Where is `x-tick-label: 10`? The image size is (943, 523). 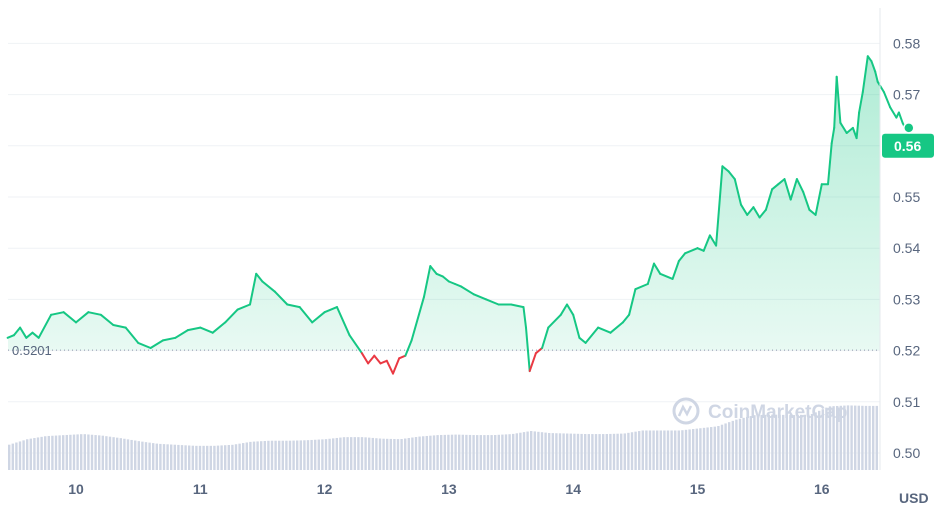
x-tick-label: 10 is located at coordinates (76, 489).